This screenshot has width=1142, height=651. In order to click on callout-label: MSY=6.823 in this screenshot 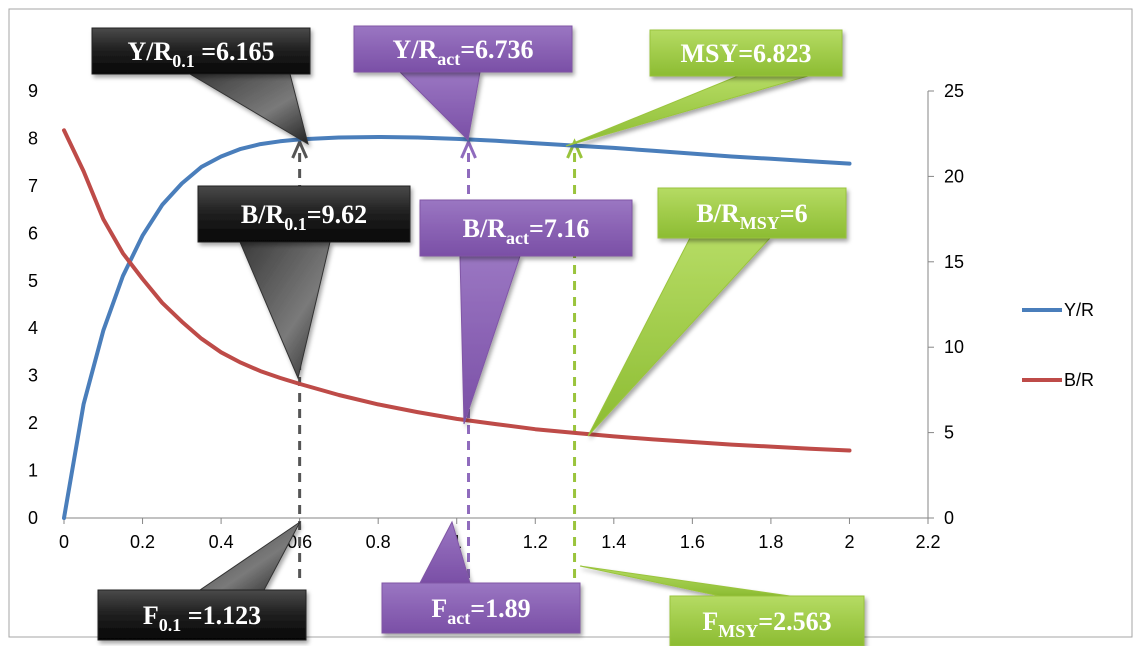, I will do `click(745, 53)`.